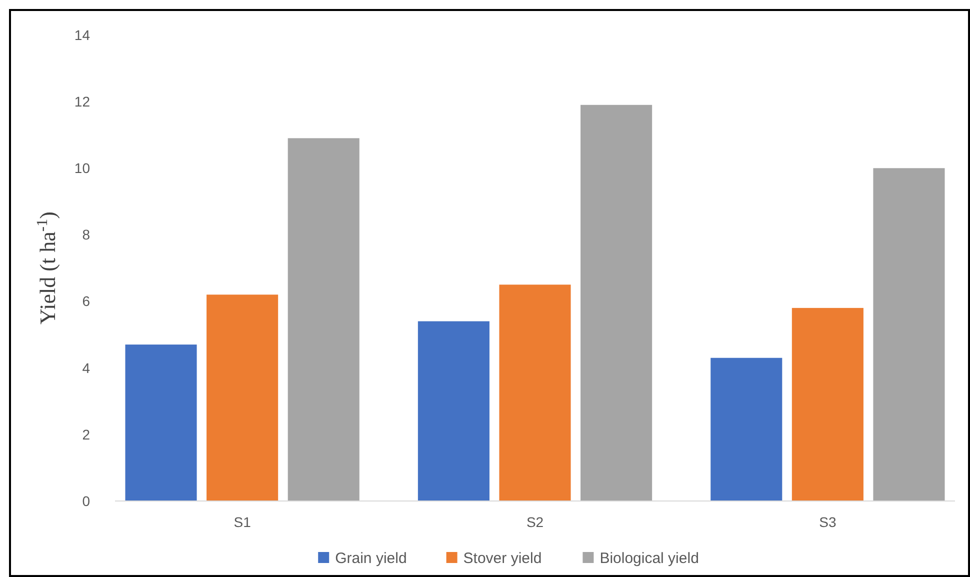  What do you see at coordinates (82, 101) in the screenshot?
I see `y-tick-label: 12` at bounding box center [82, 101].